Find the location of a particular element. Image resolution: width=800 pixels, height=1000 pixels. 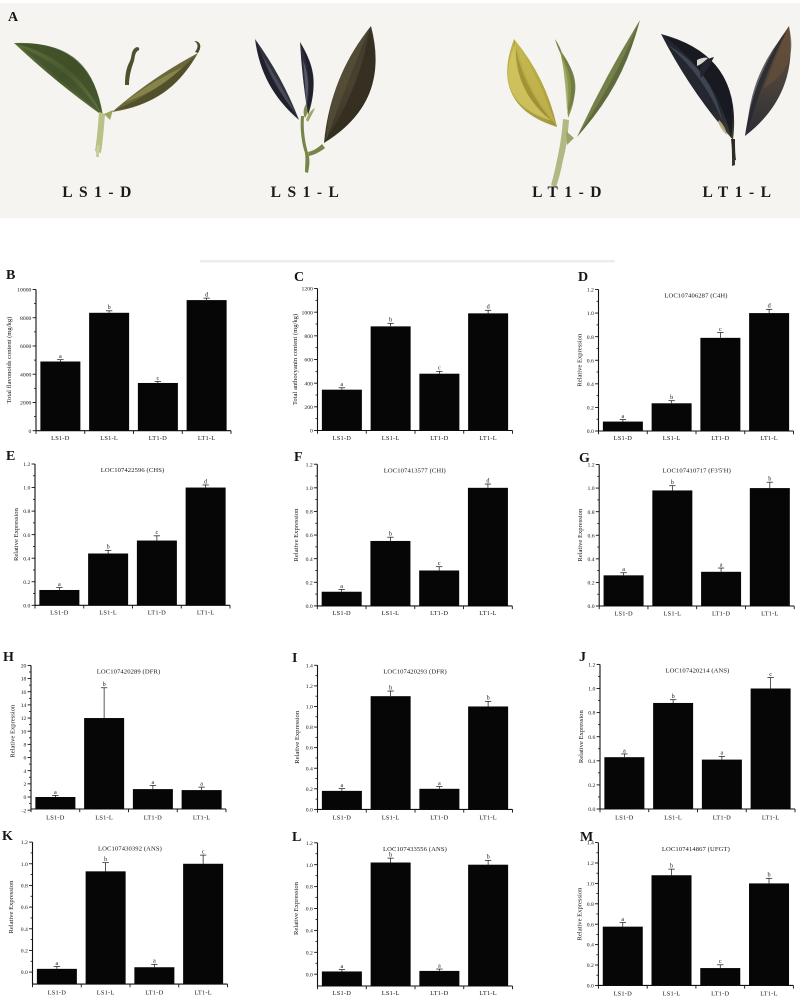

svg-text: 2000 is located at coordinates (26, 404).